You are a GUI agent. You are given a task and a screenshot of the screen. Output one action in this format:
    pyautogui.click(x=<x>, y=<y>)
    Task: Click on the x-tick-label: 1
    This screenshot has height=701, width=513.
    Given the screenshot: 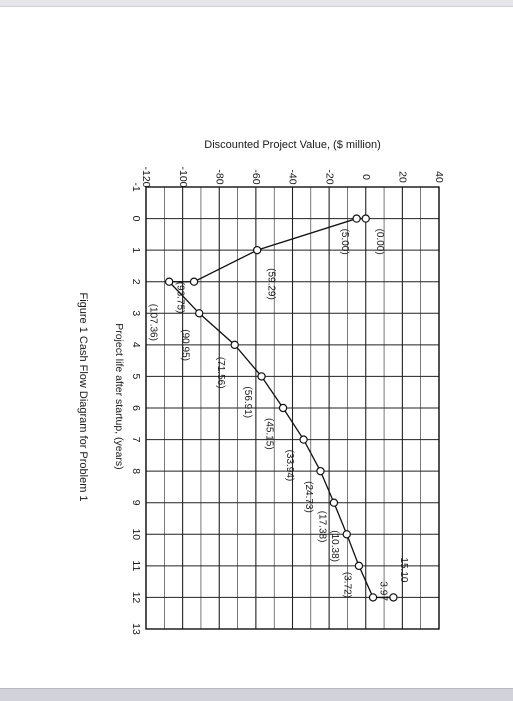 What is the action you would take?
    pyautogui.click(x=136, y=250)
    